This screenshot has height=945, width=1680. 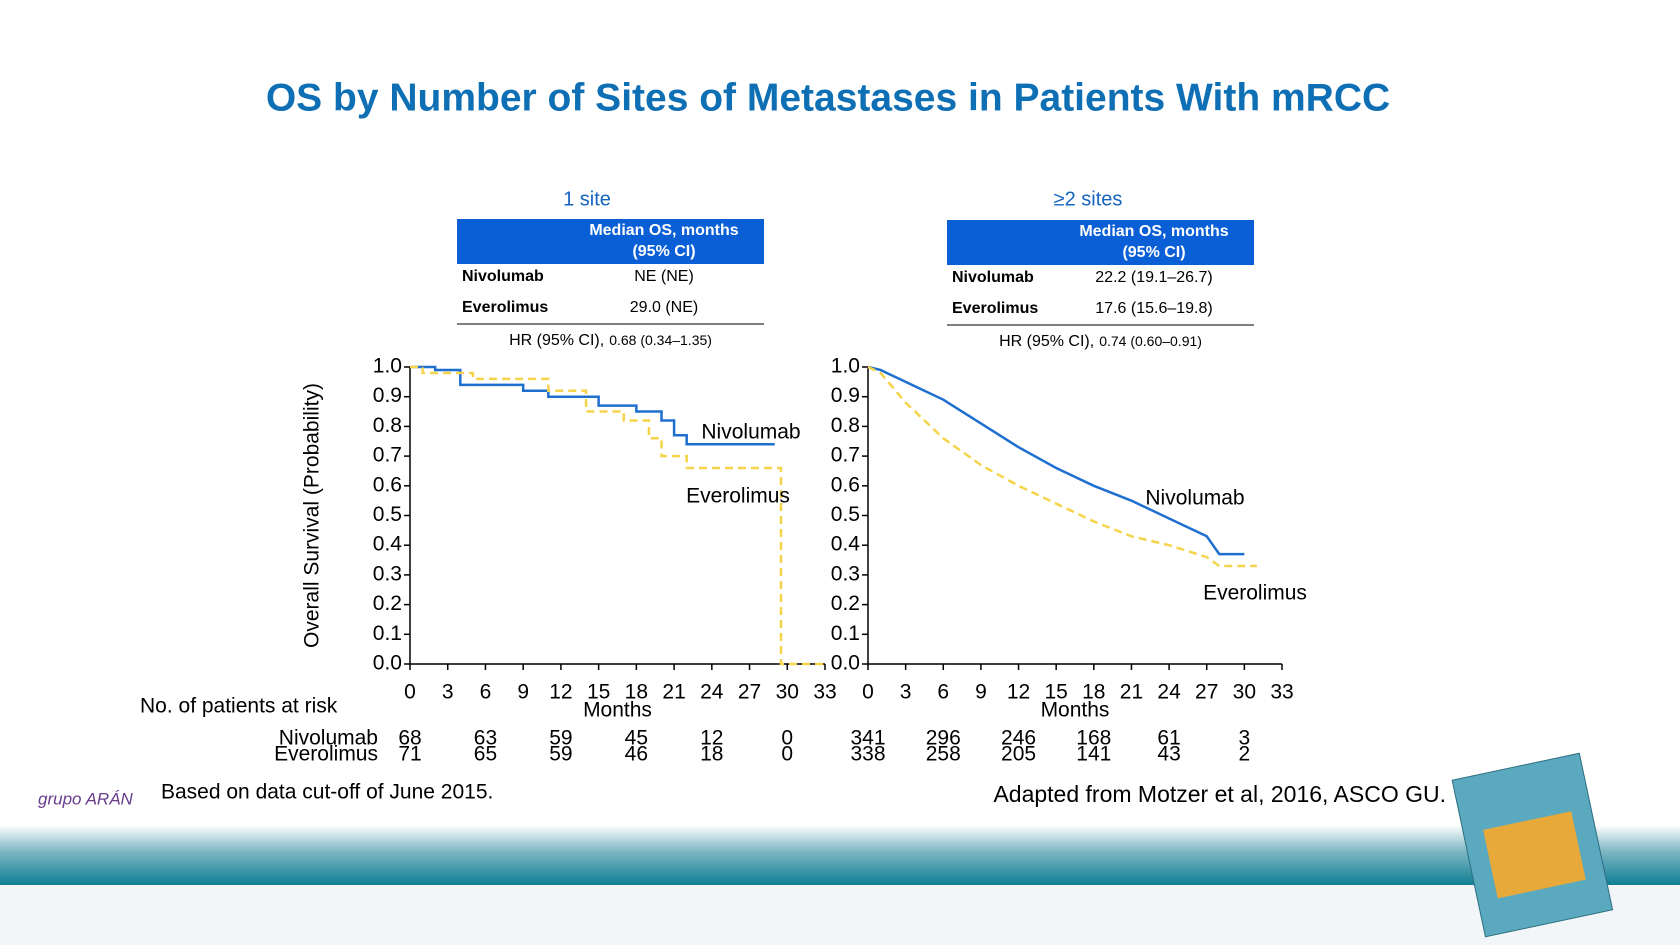 I want to click on x-tick-label: 33, so click(x=824, y=692).